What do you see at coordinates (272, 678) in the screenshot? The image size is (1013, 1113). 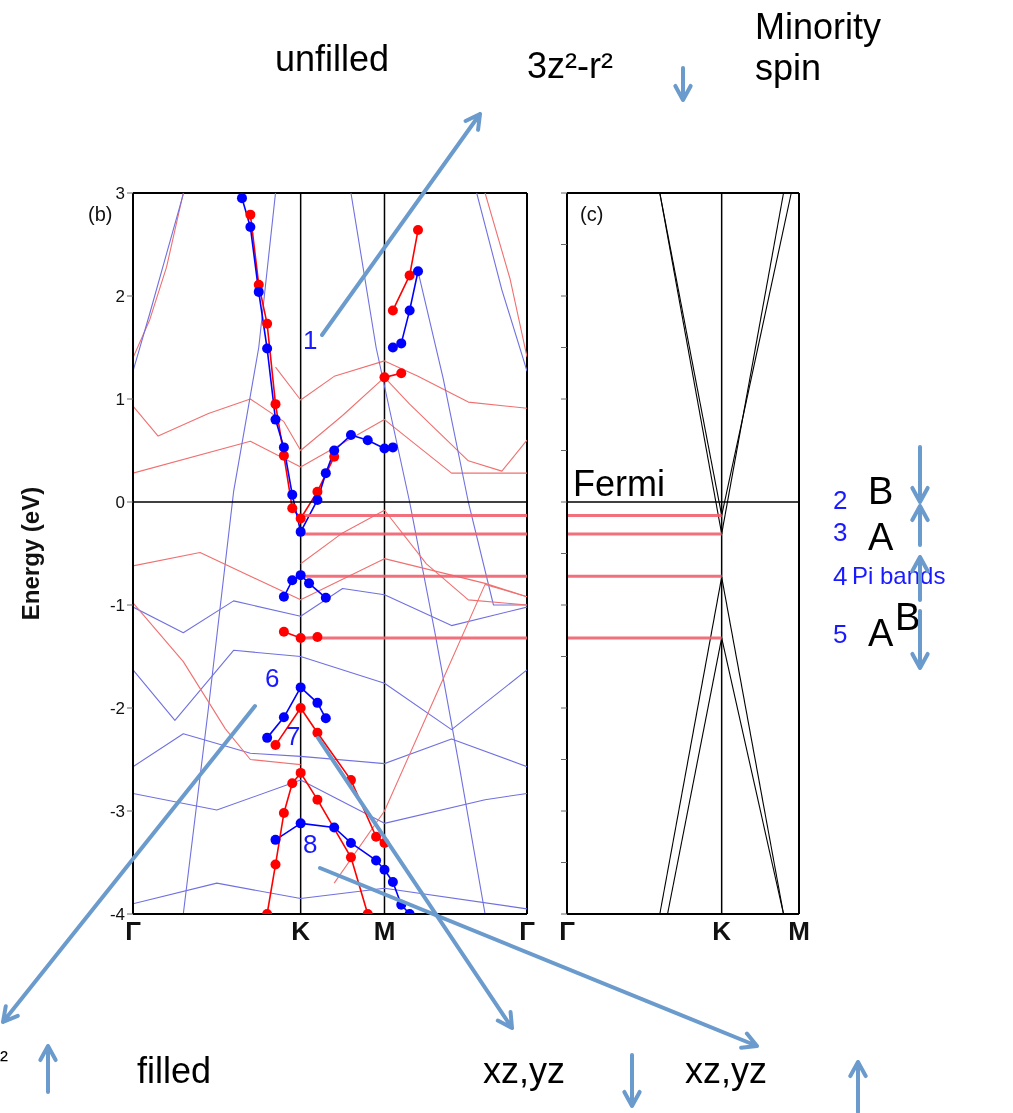 I see `annotation: 6` at bounding box center [272, 678].